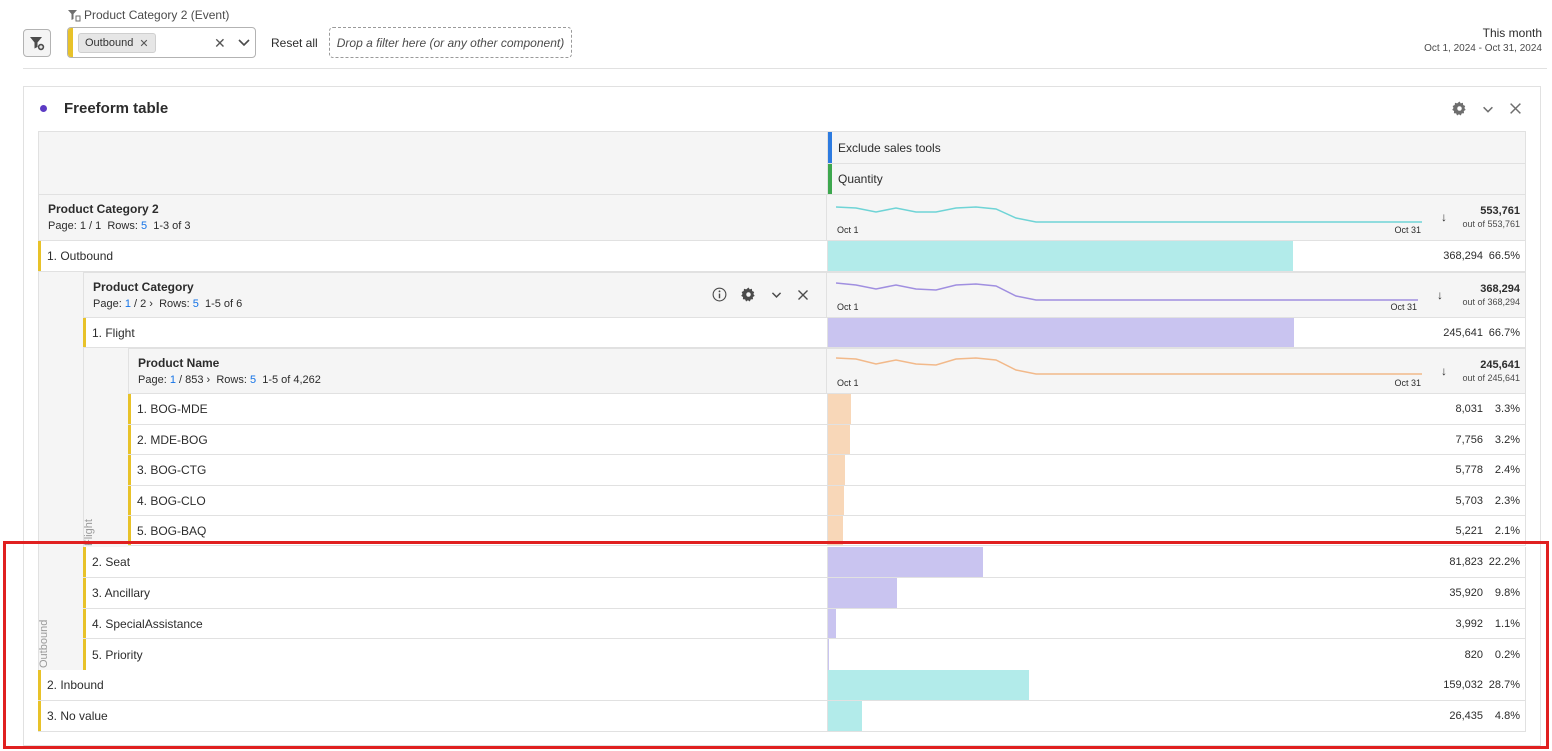 The width and height of the screenshot is (1552, 751). I want to click on table-row: 3. Ancillary, so click(455, 593).